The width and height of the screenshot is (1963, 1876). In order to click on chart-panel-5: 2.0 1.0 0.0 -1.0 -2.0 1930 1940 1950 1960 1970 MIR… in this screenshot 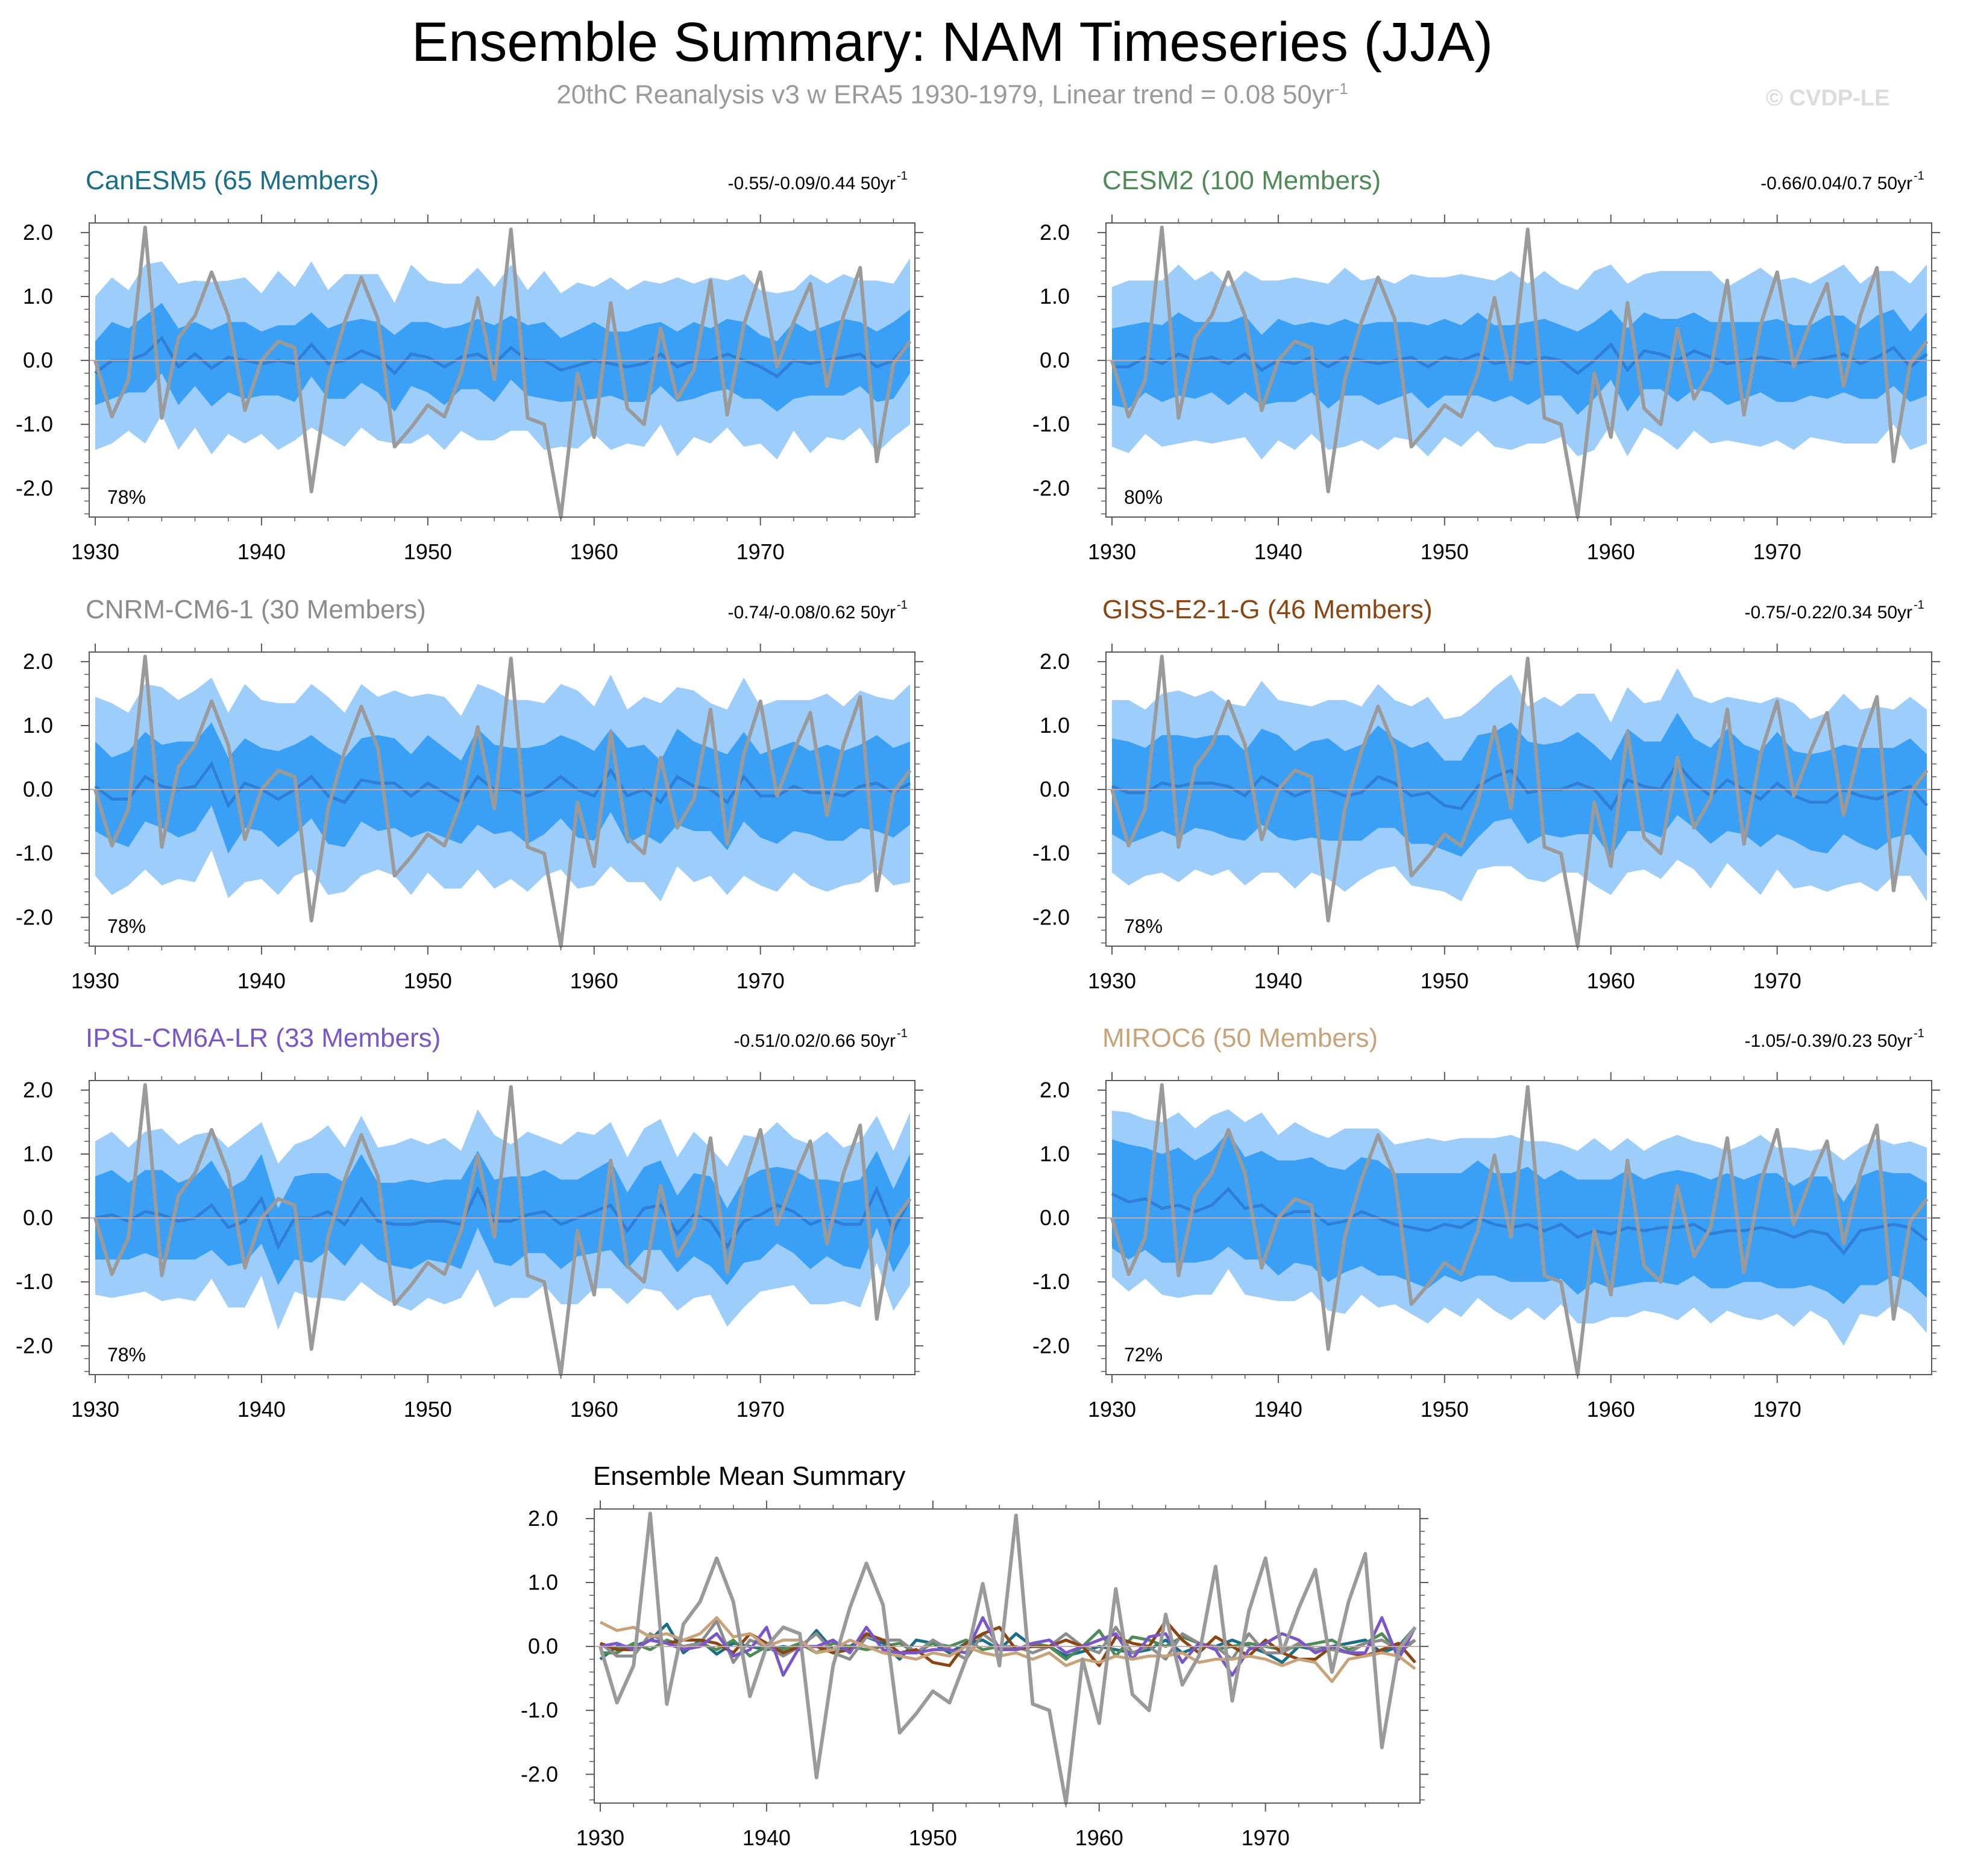, I will do `click(1486, 1222)`.